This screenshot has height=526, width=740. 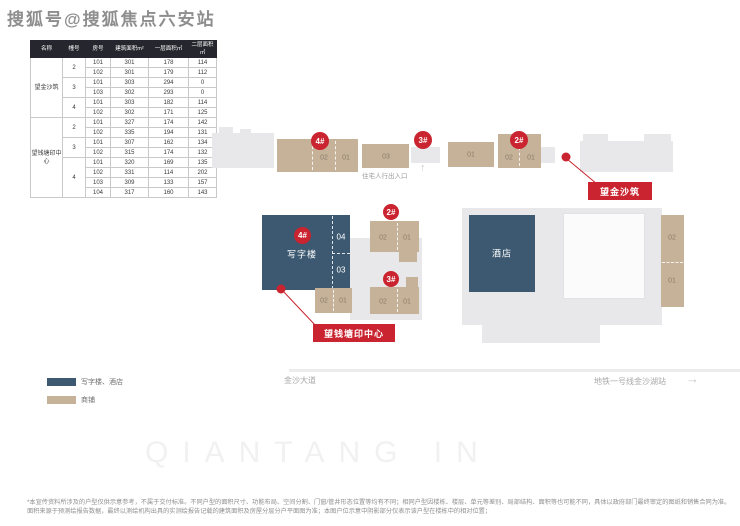 What do you see at coordinates (394, 236) in the screenshot?
I see `shop-building-2-mid` at bounding box center [394, 236].